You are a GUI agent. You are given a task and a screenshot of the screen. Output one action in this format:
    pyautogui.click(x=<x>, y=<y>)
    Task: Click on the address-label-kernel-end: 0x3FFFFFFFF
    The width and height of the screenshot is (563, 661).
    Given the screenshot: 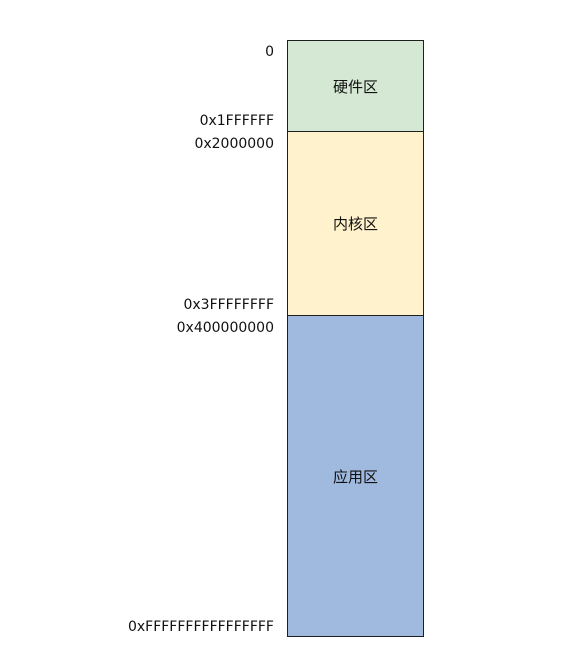 What is the action you would take?
    pyautogui.click(x=228, y=305)
    